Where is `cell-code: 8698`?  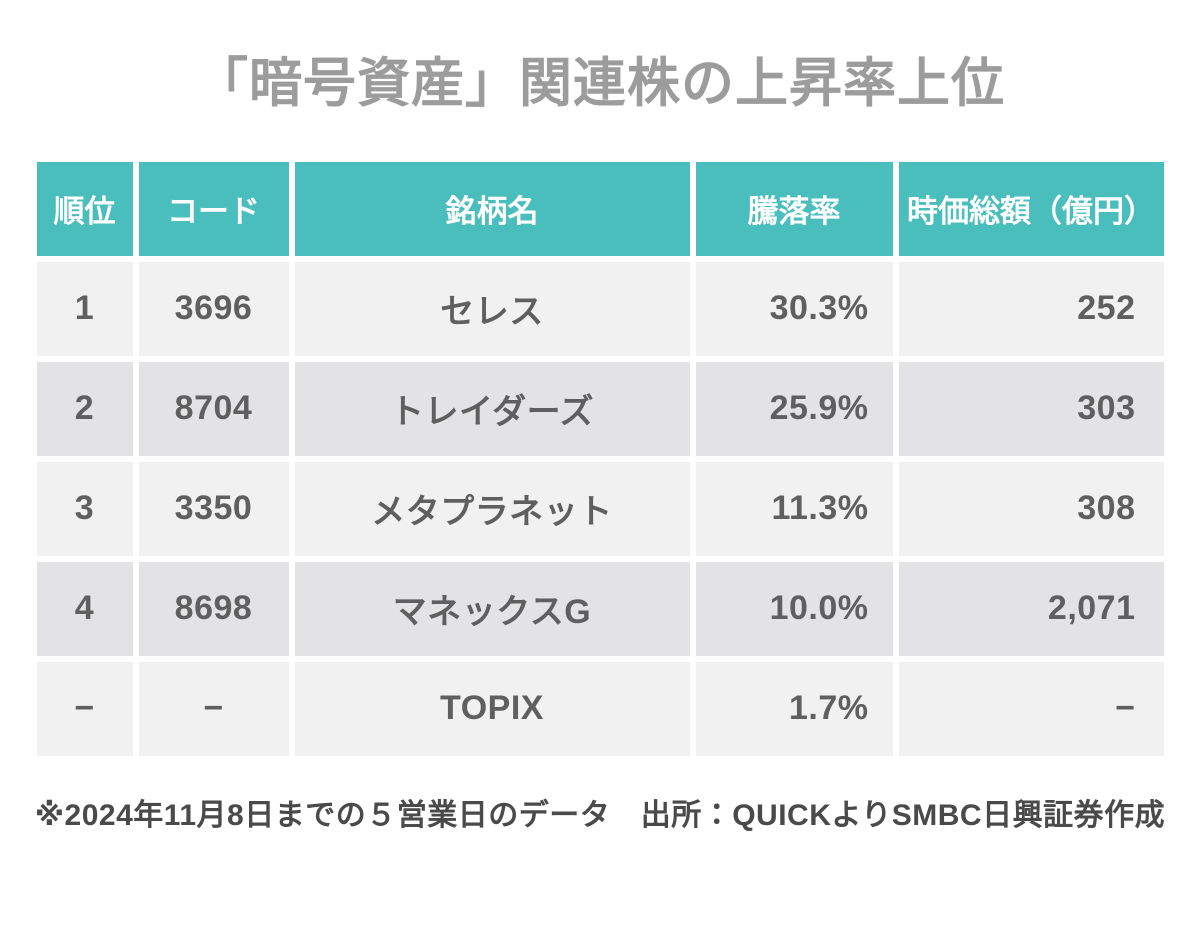 cell-code: 8698 is located at coordinates (213, 608).